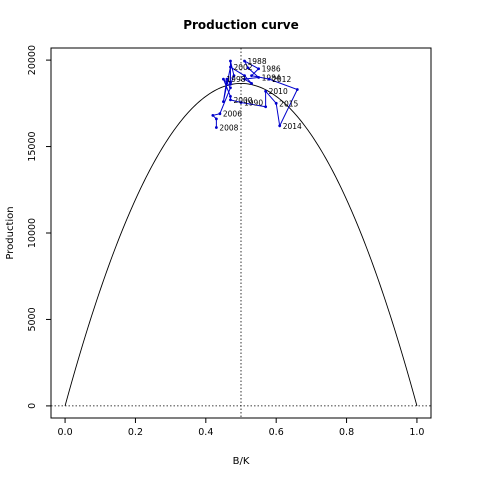  I want to click on y-tick-label: 10000, so click(32, 233).